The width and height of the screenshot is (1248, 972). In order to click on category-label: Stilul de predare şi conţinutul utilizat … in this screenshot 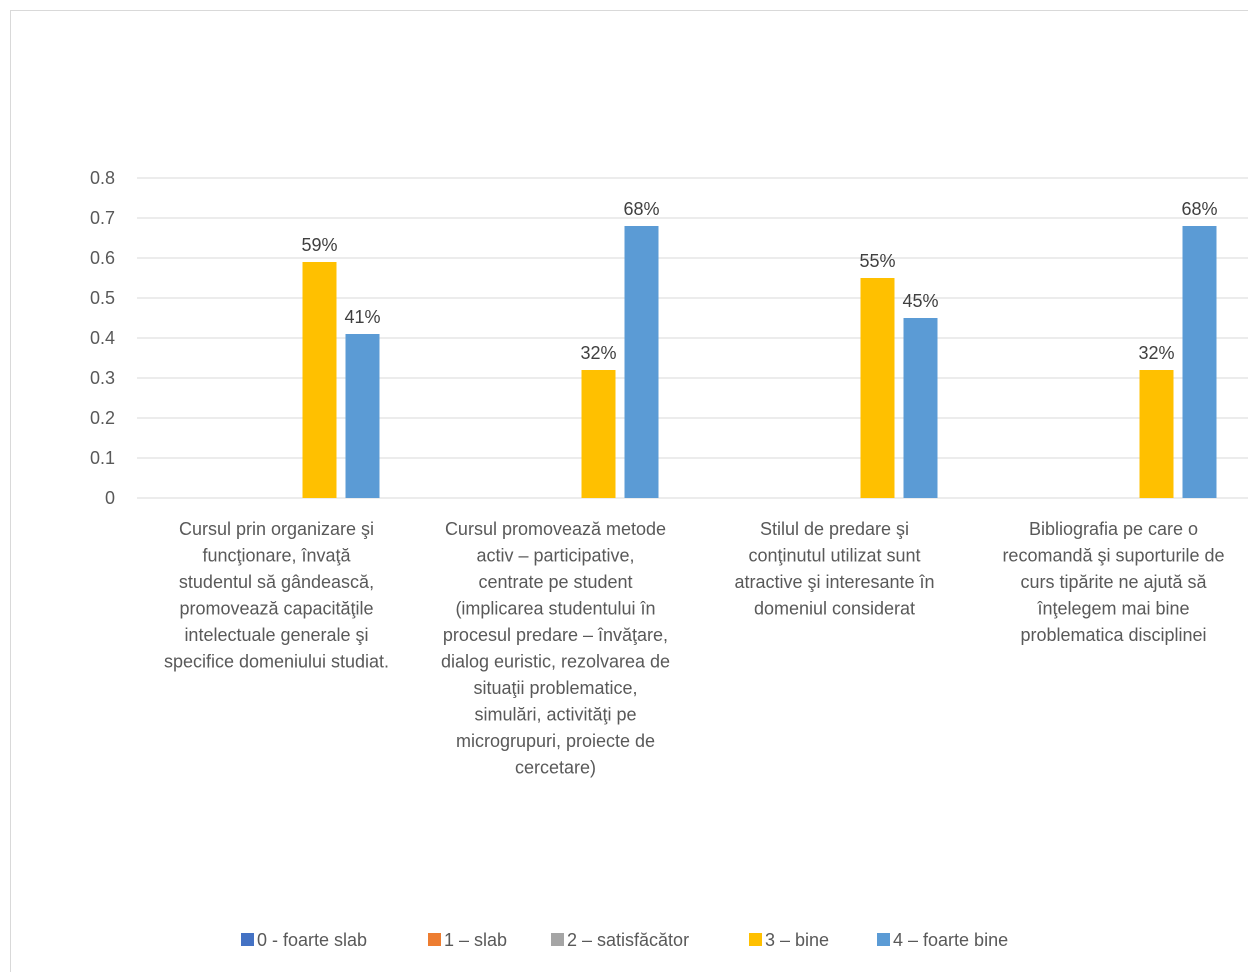, I will do `click(834, 569)`.